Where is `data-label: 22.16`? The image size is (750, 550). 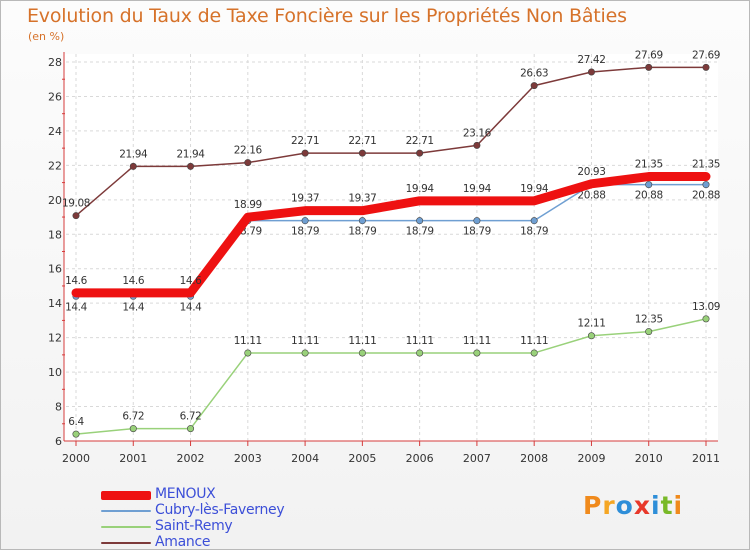 data-label: 22.16 is located at coordinates (248, 151).